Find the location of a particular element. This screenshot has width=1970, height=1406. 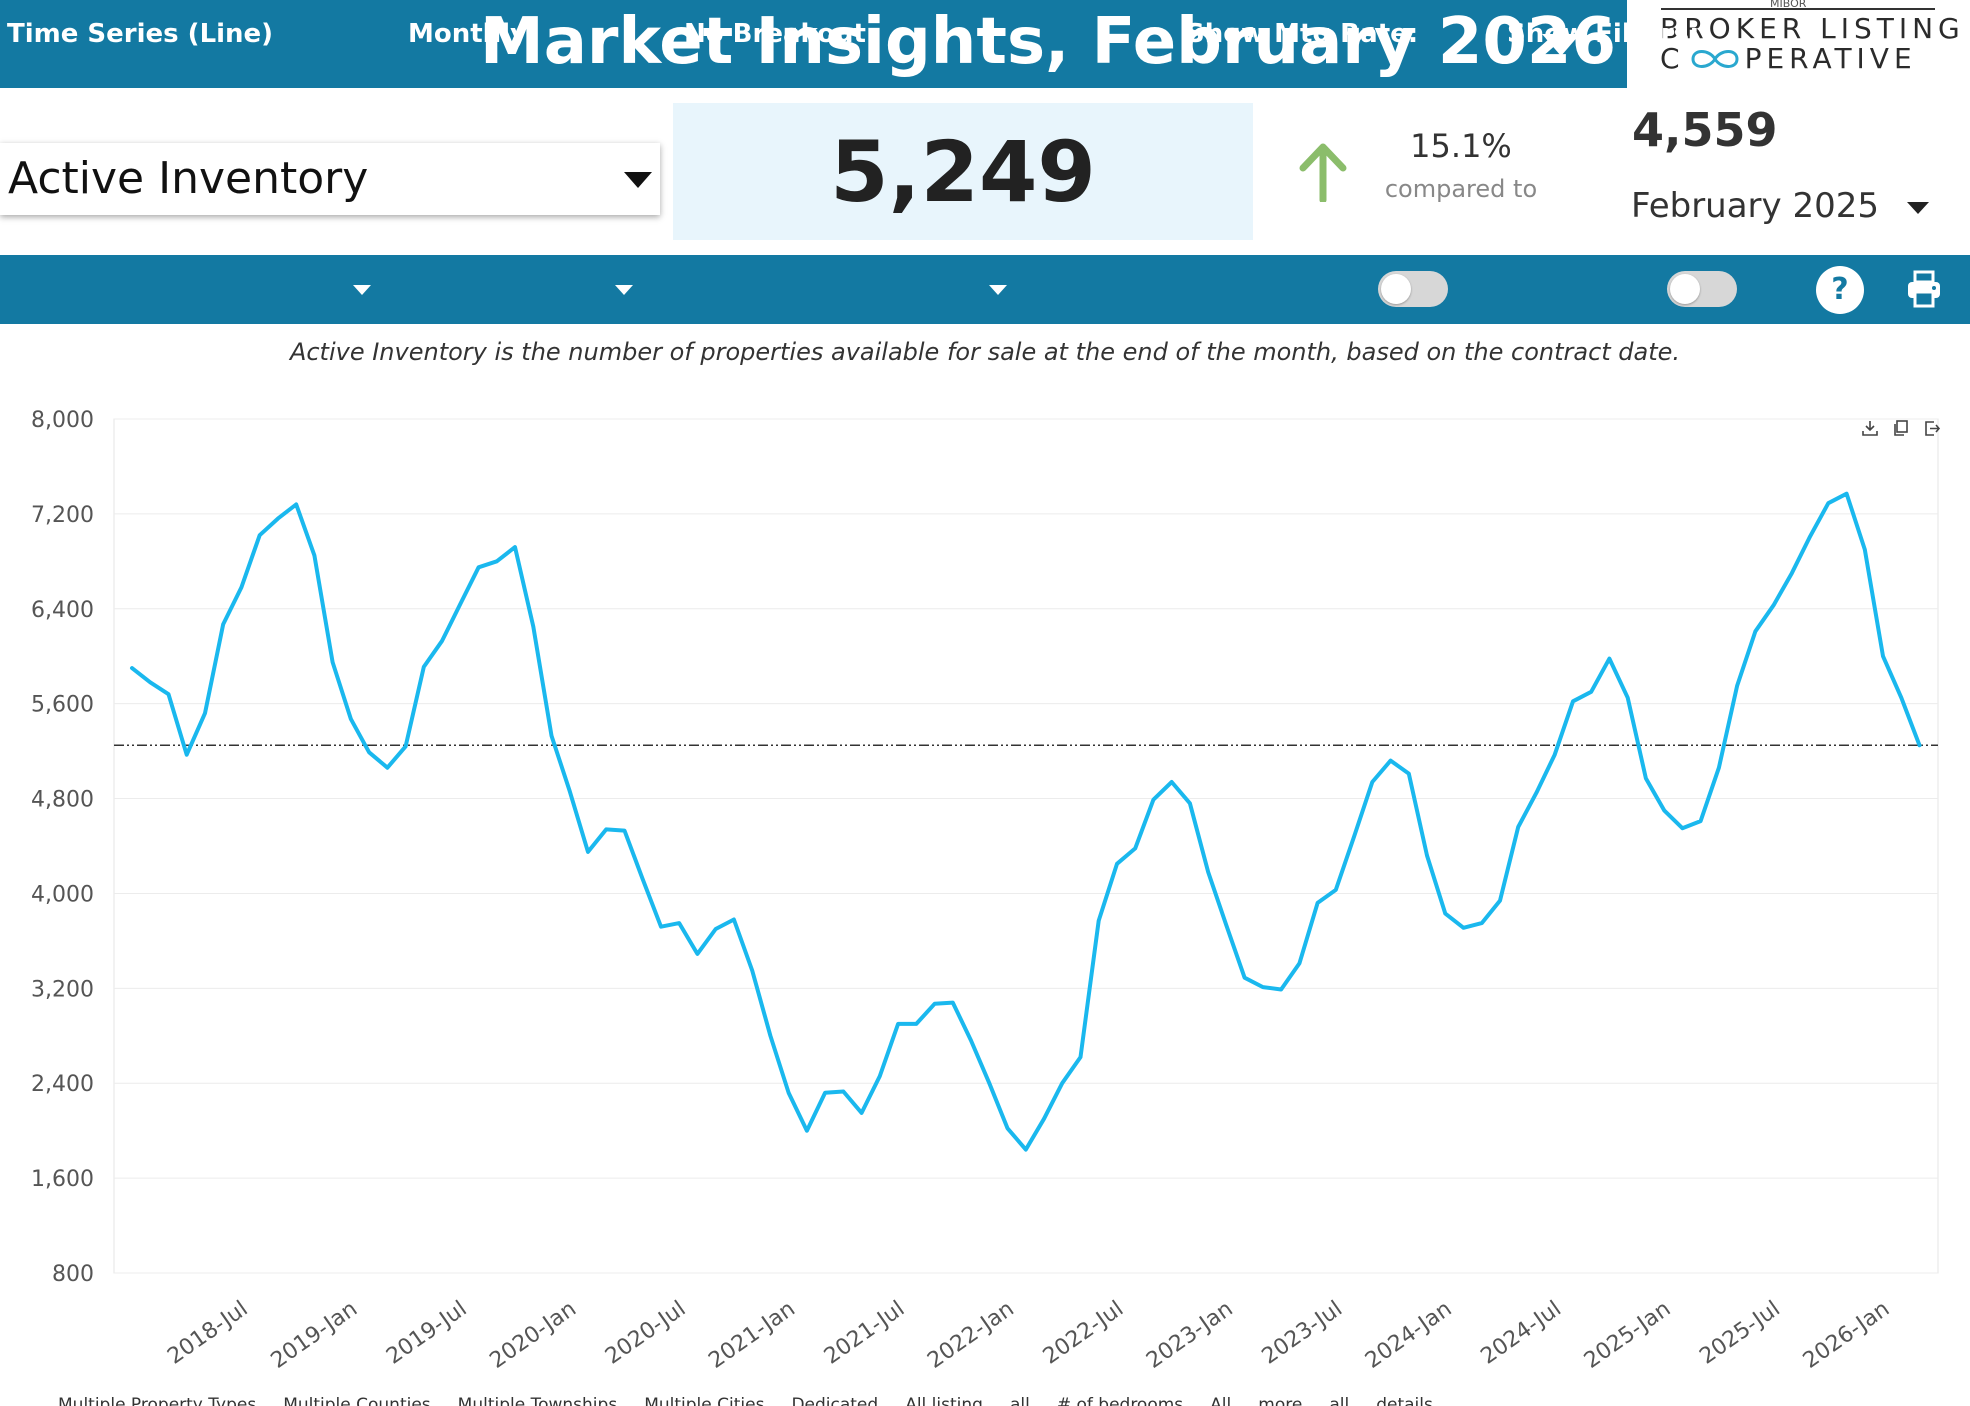

previous-period-select: February 2025 is located at coordinates (1755, 206).